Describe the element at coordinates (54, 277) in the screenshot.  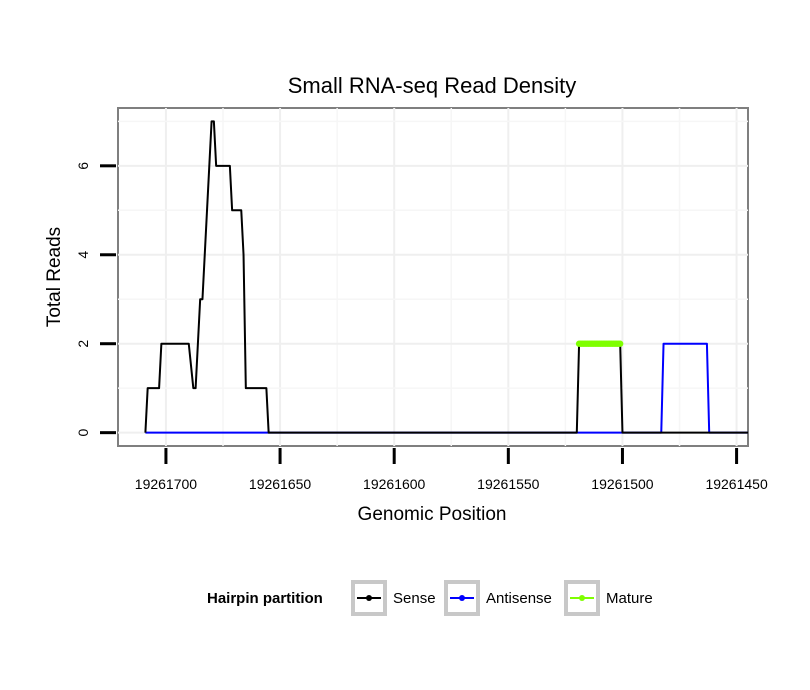
I see `y-axis-title: Total Reads` at that location.